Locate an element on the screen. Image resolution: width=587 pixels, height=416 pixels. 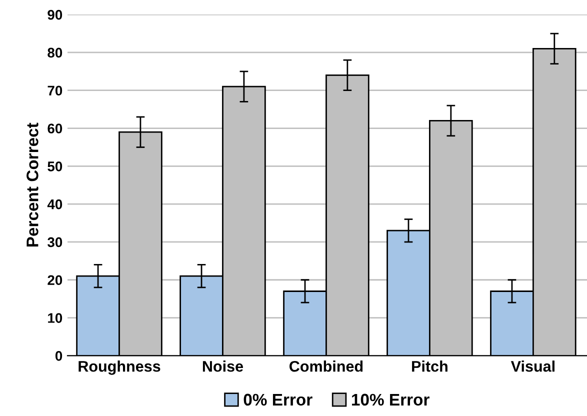
y-tick-label: 30 is located at coordinates (55, 242).